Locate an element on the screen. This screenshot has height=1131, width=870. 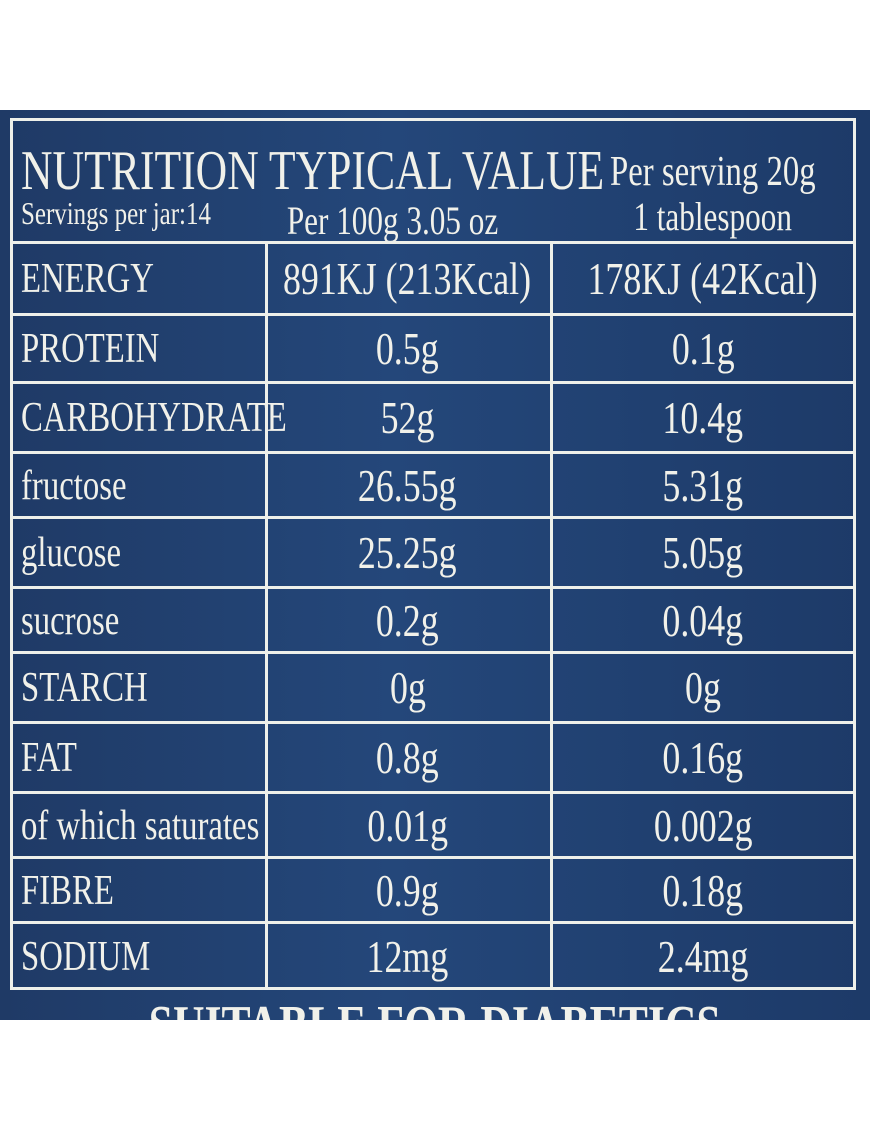
servings: Servings per jar:14 is located at coordinates (116, 213).